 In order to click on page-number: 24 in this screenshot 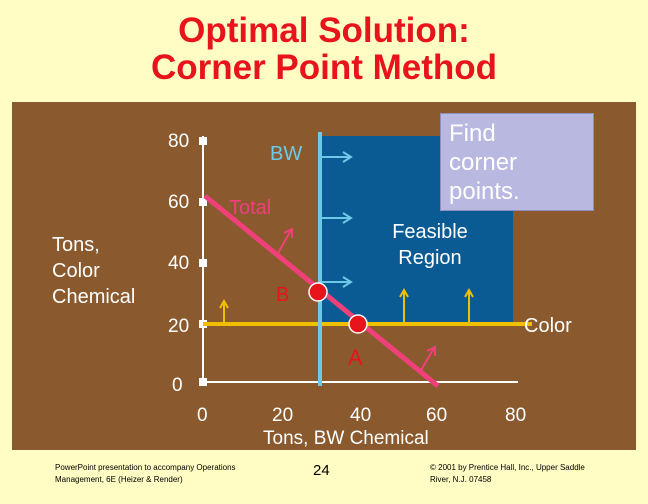, I will do `click(321, 470)`.